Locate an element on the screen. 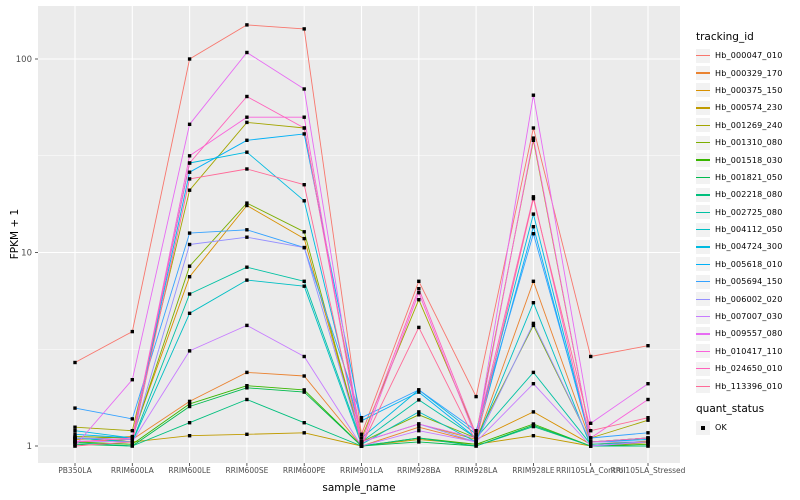 The width and height of the screenshot is (800, 500). legend-label: Hb_006002_020 is located at coordinates (749, 299).